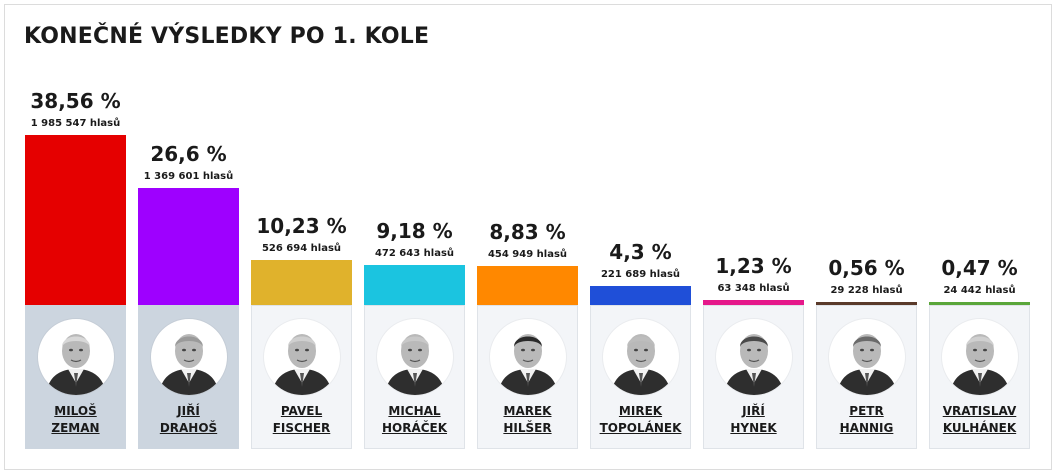 Image resolution: width=1057 pixels, height=475 pixels. I want to click on candidate-first-name: VRATISLAV, so click(979, 411).